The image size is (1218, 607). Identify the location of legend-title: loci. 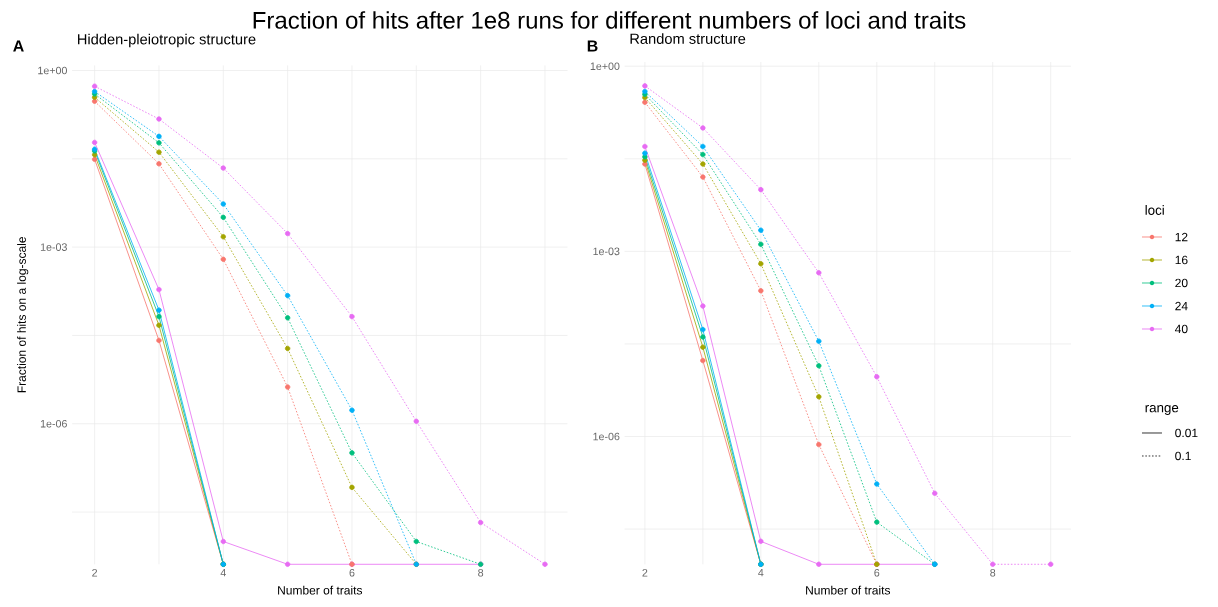
(1154, 210).